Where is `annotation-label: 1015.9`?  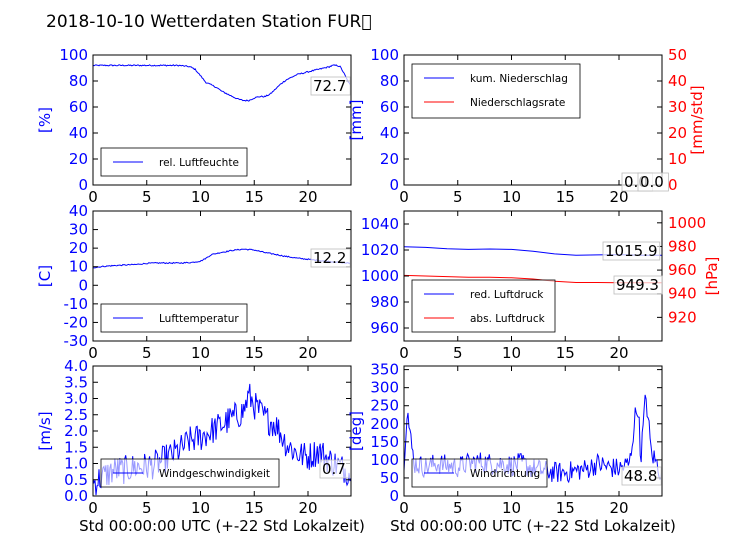 annotation-label: 1015.9 is located at coordinates (631, 251).